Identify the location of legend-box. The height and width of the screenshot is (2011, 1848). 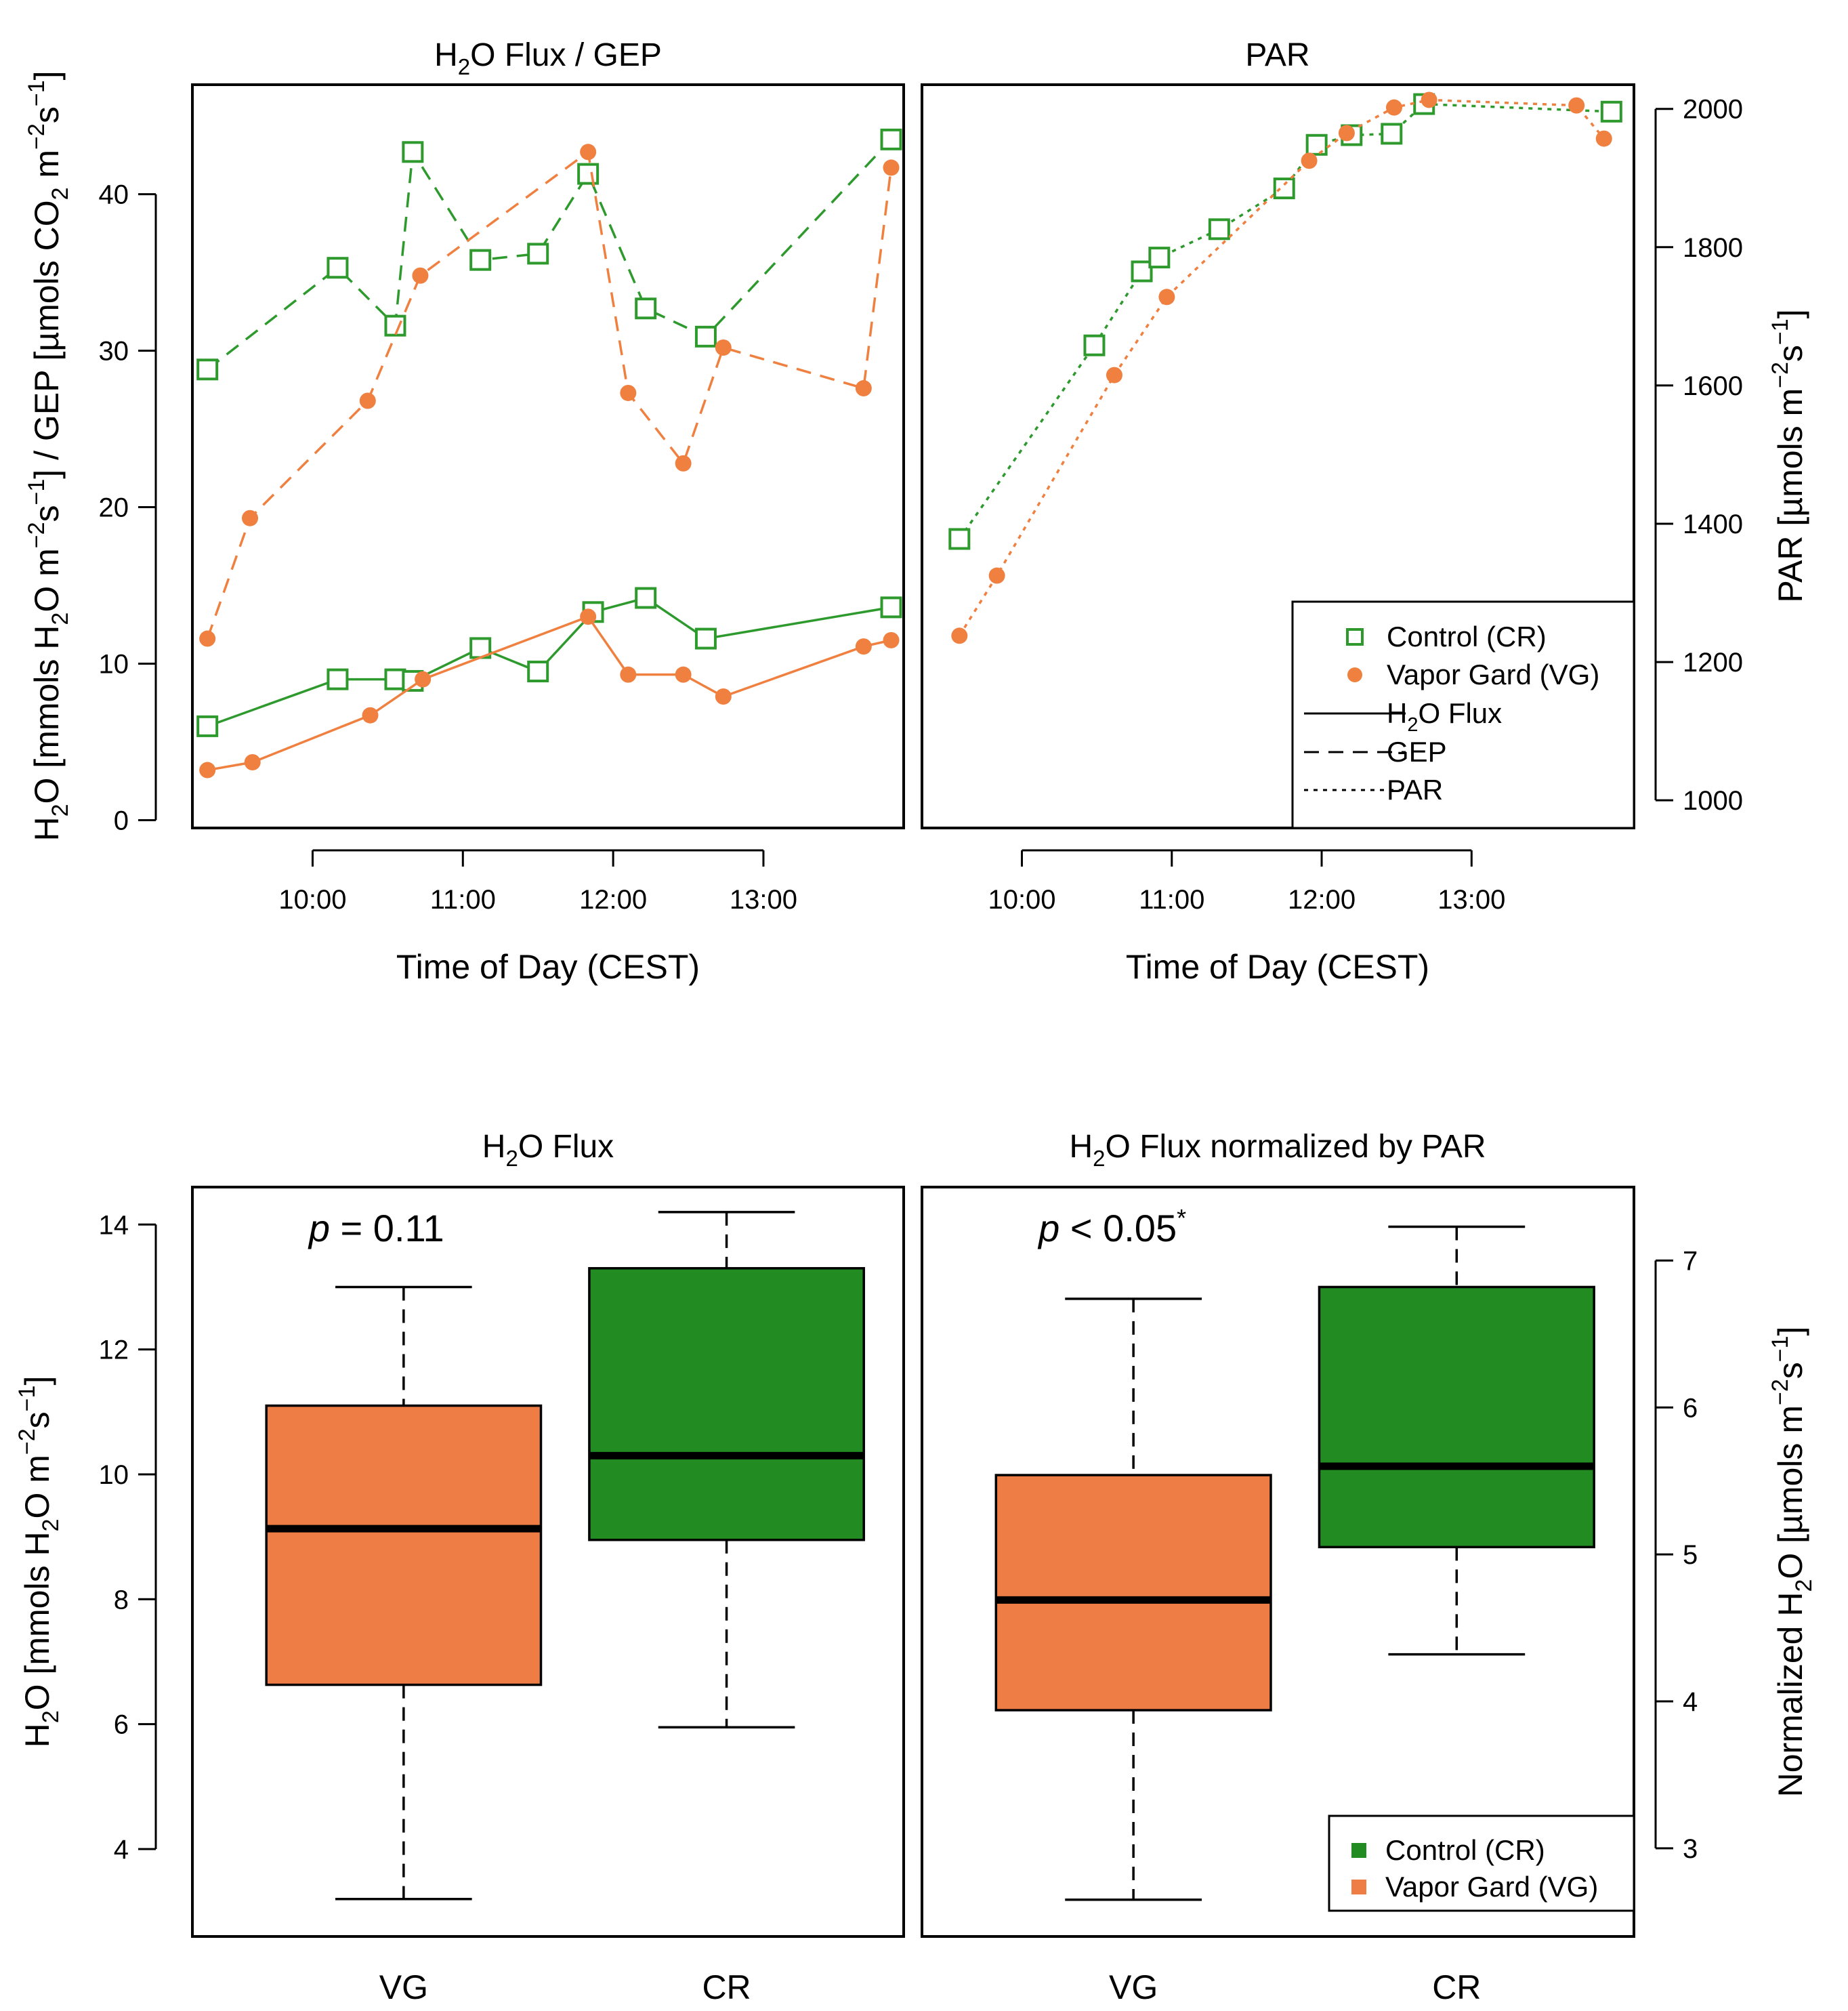
(1482, 1863).